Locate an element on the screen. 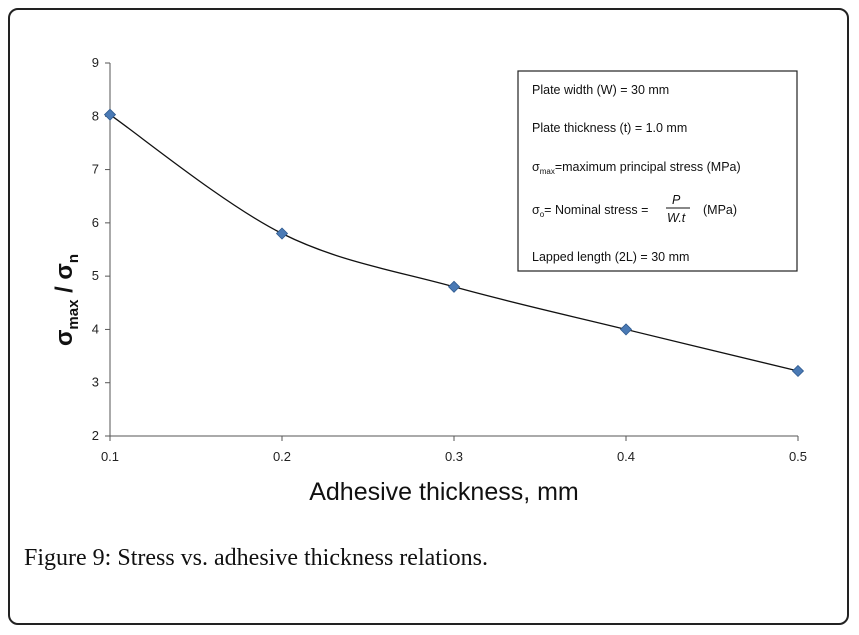 This screenshot has width=859, height=635. y-axis-title: σmax / σn is located at coordinates (66, 300).